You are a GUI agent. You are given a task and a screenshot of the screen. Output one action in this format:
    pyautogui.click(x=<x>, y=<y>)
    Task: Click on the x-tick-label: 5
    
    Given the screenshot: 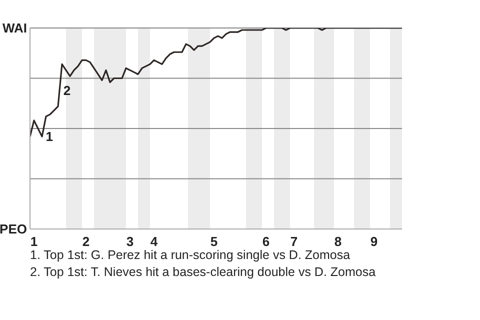 What is the action you would take?
    pyautogui.click(x=214, y=242)
    